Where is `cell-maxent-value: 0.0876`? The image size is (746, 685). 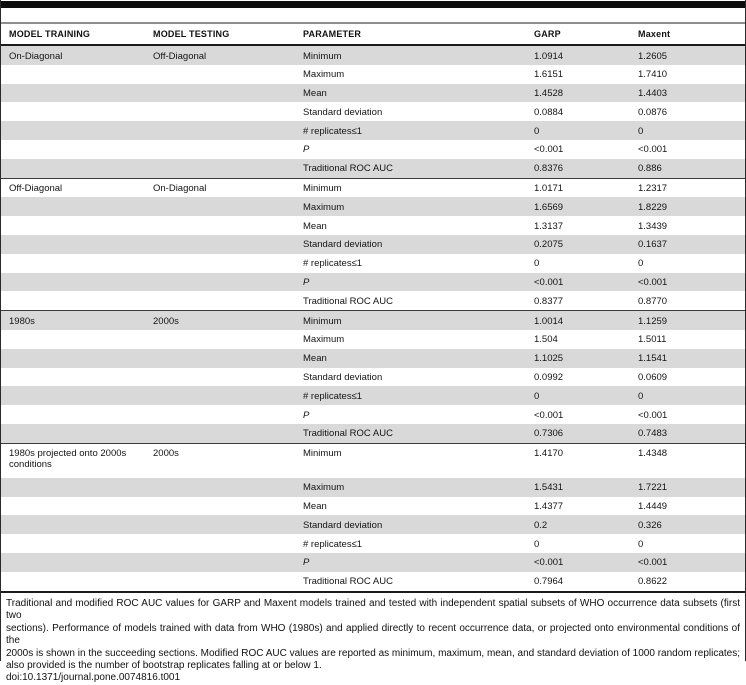 cell-maxent-value: 0.0876 is located at coordinates (653, 112).